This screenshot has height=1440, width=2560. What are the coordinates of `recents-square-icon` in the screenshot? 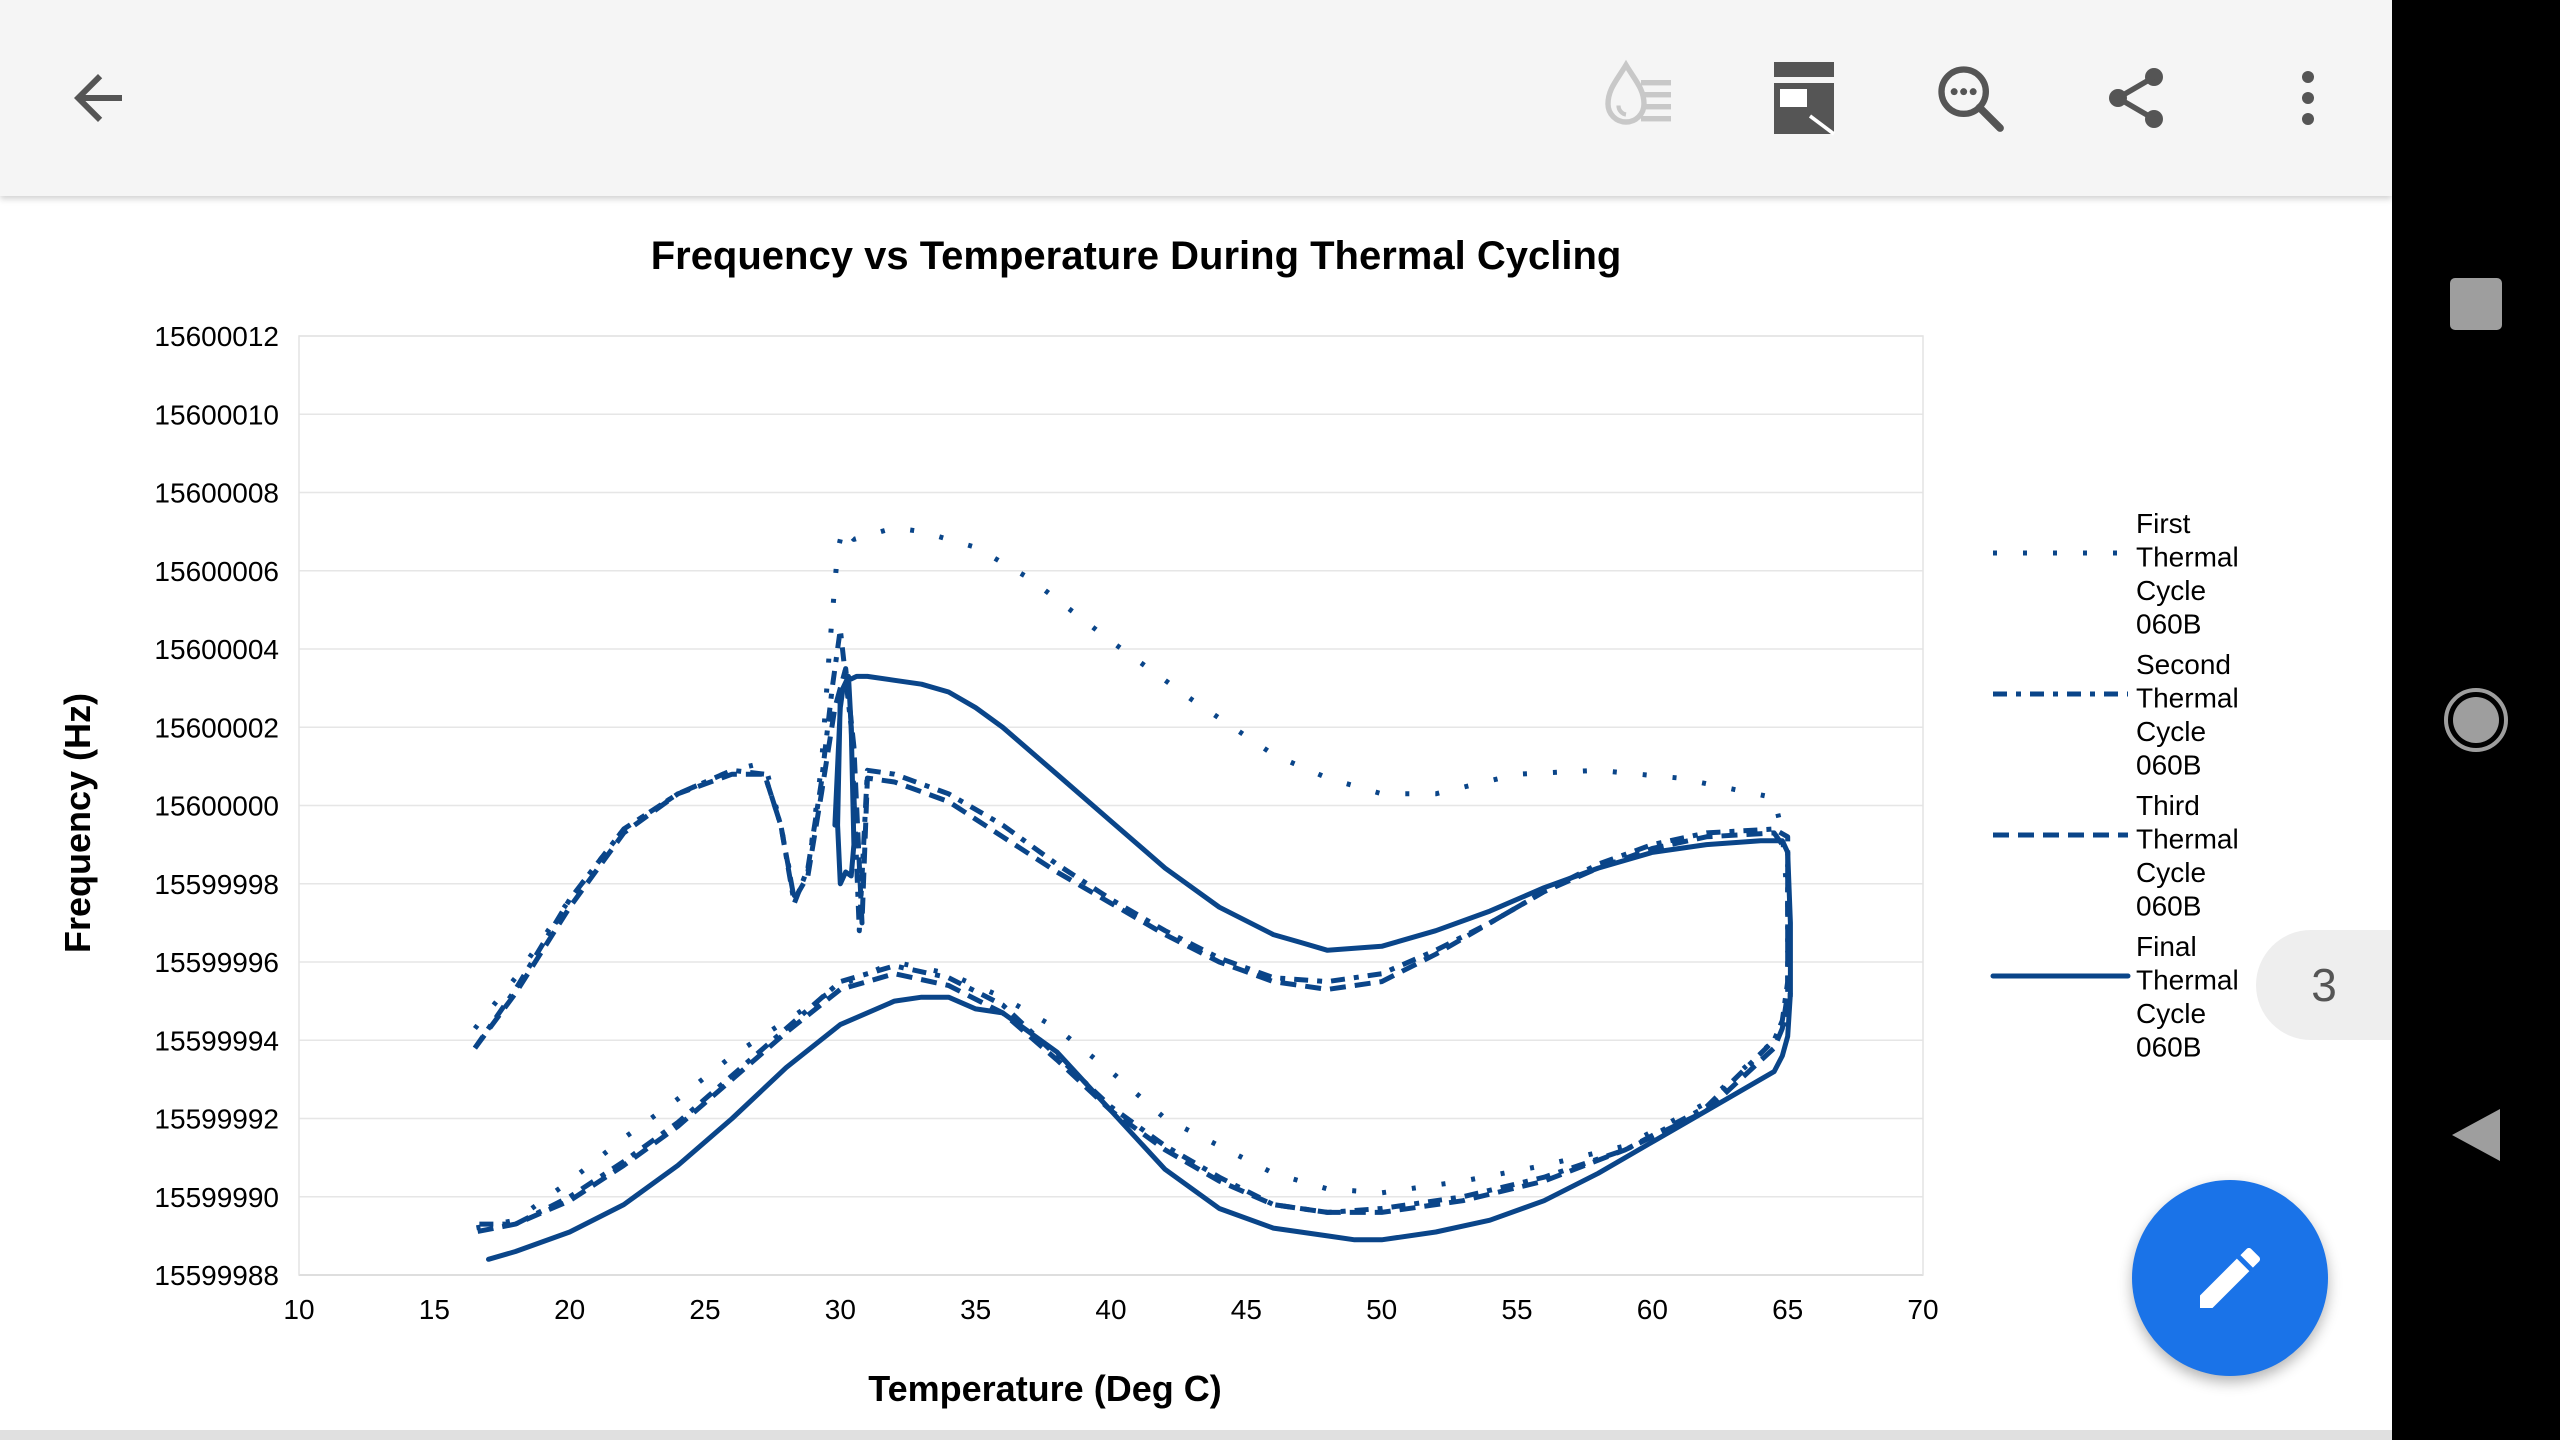 It's located at (2476, 304).